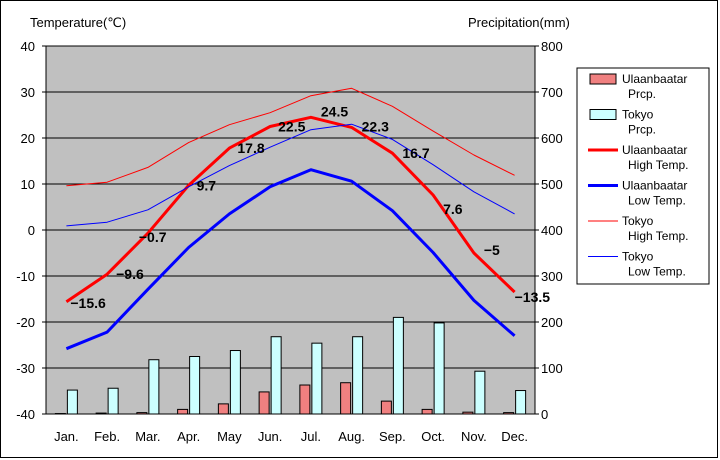  I want to click on precip-tick-label: 600, so click(552, 138).